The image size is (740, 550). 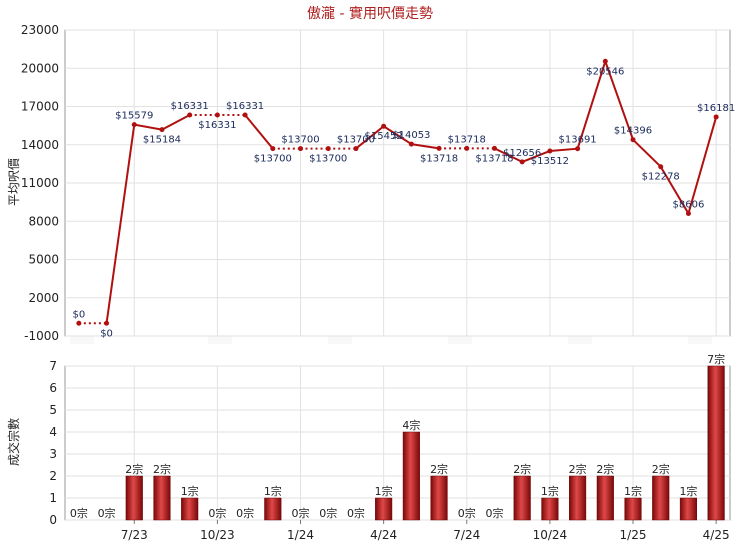 What do you see at coordinates (43, 260) in the screenshot?
I see `line-y-tick-label: 5000` at bounding box center [43, 260].